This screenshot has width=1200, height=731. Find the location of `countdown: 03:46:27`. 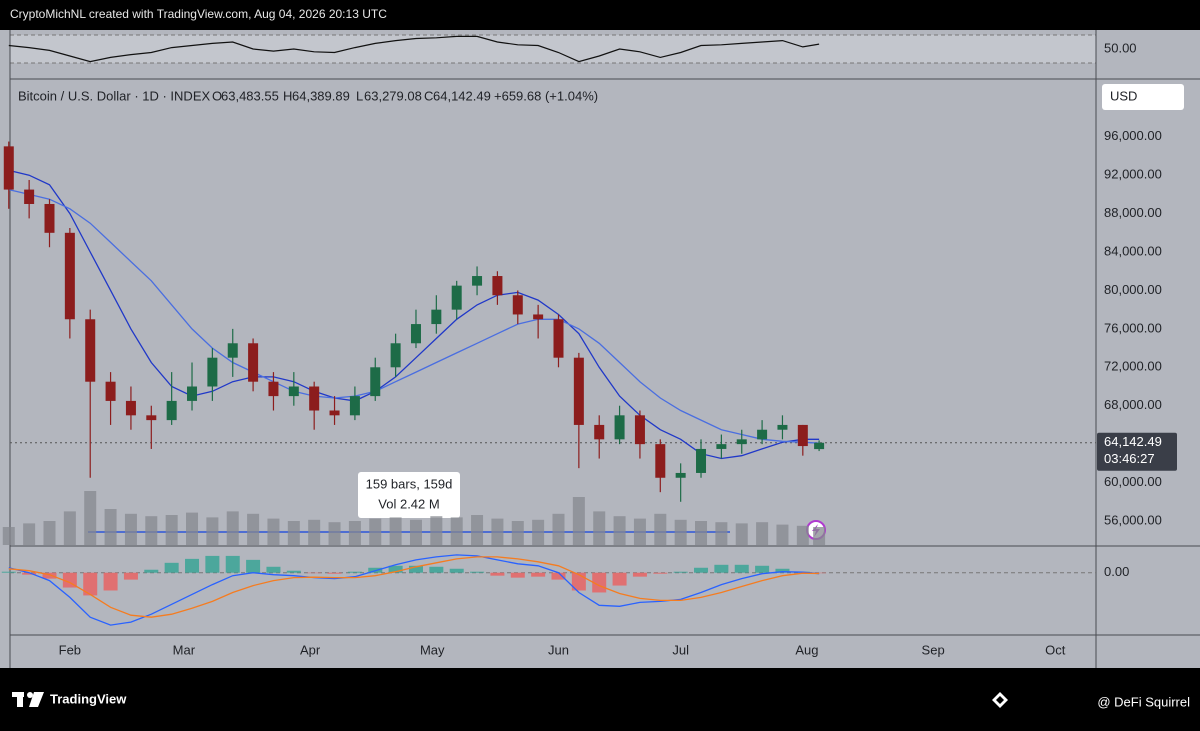

countdown: 03:46:27 is located at coordinates (1129, 458).